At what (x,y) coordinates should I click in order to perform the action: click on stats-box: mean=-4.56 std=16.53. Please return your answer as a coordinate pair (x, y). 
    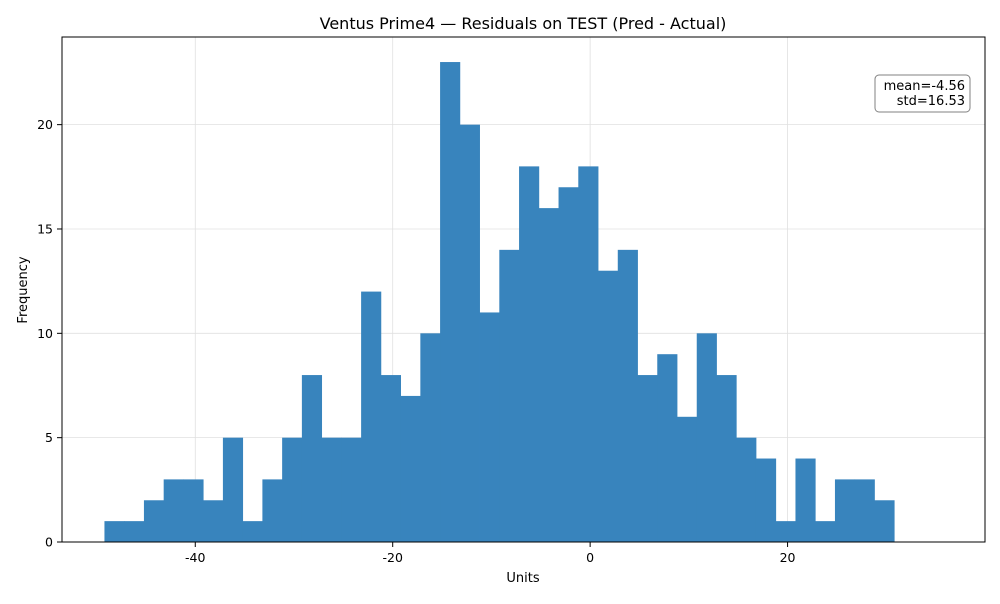
    Looking at the image, I should click on (922, 93).